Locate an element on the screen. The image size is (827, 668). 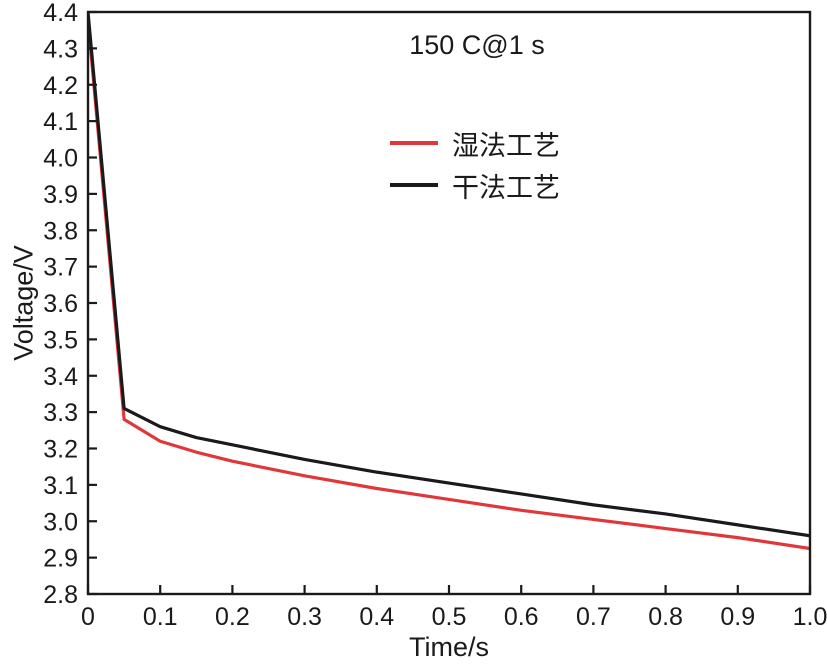
y-tick-label: 2.9 is located at coordinates (60, 559).